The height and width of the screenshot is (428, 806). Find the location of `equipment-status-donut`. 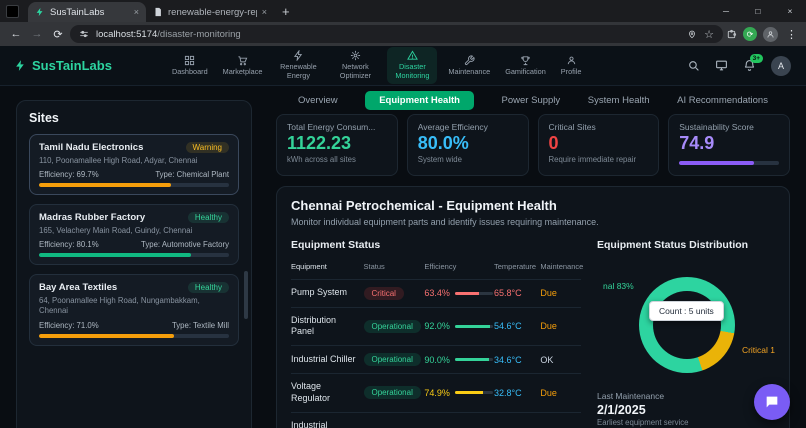

equipment-status-donut is located at coordinates (687, 325).